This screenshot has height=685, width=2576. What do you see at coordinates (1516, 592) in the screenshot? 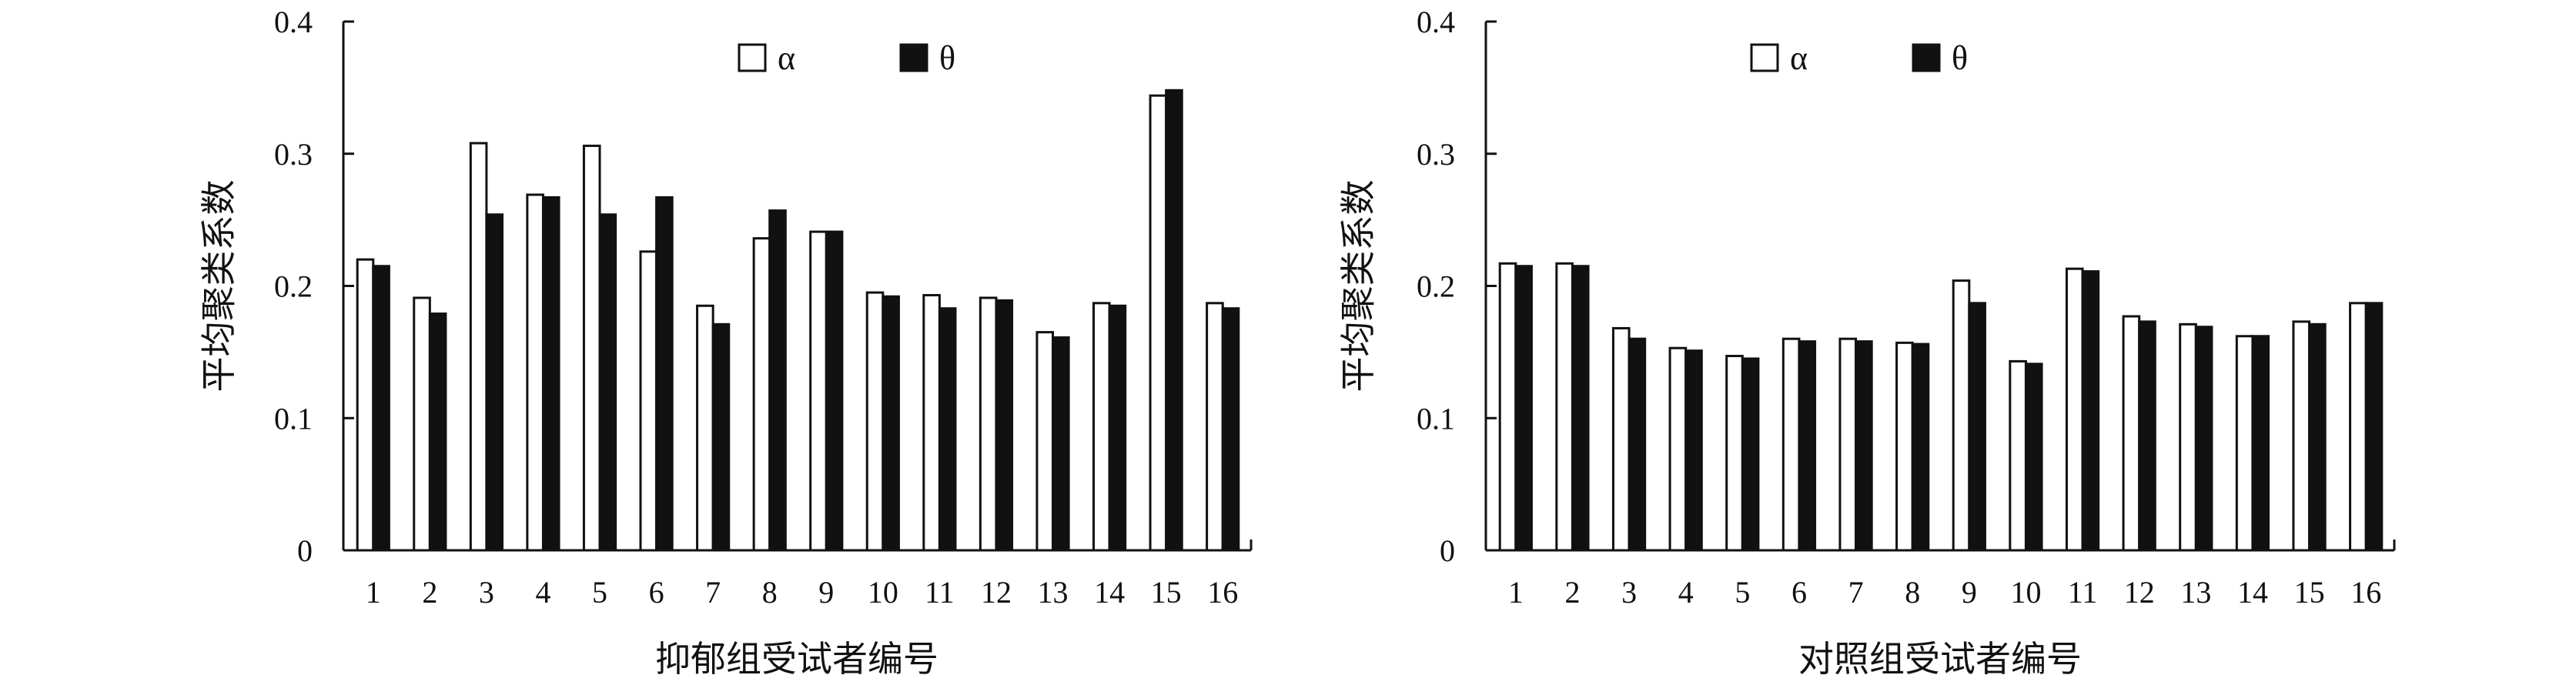
I see `x-tick-label: 1` at bounding box center [1516, 592].